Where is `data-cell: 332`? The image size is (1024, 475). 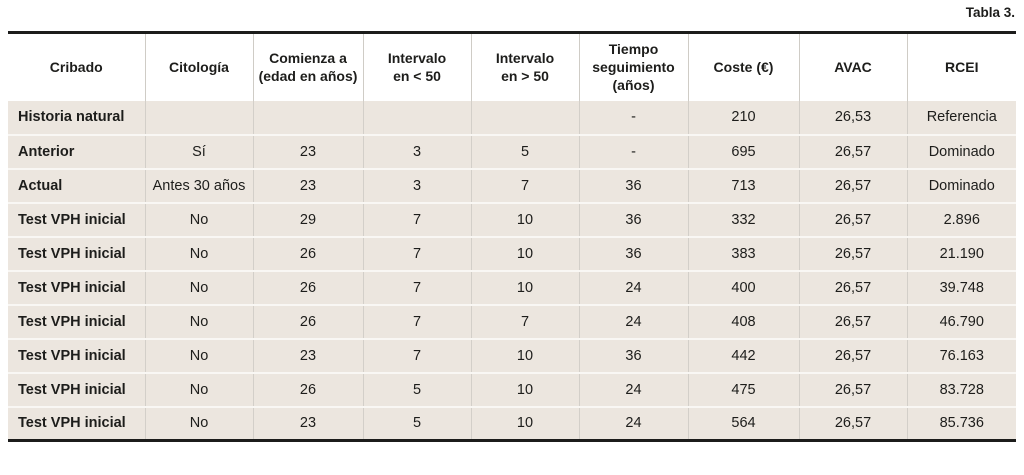
data-cell: 332 is located at coordinates (743, 219).